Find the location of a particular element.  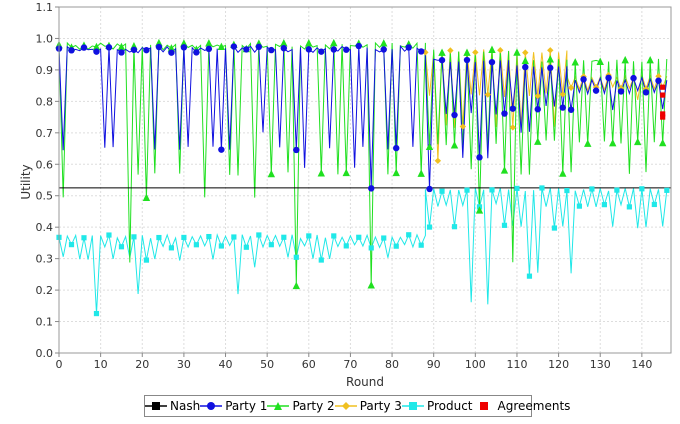

legend-label: Agreements is located at coordinates (534, 406).